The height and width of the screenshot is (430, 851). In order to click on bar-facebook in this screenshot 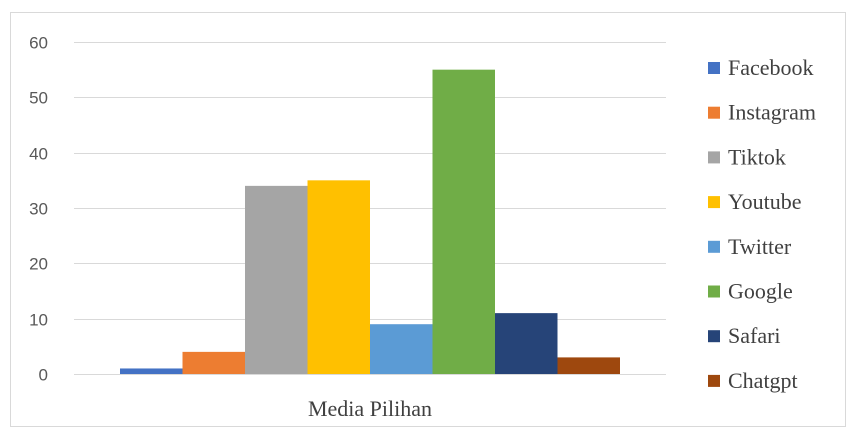, I will do `click(151, 371)`.